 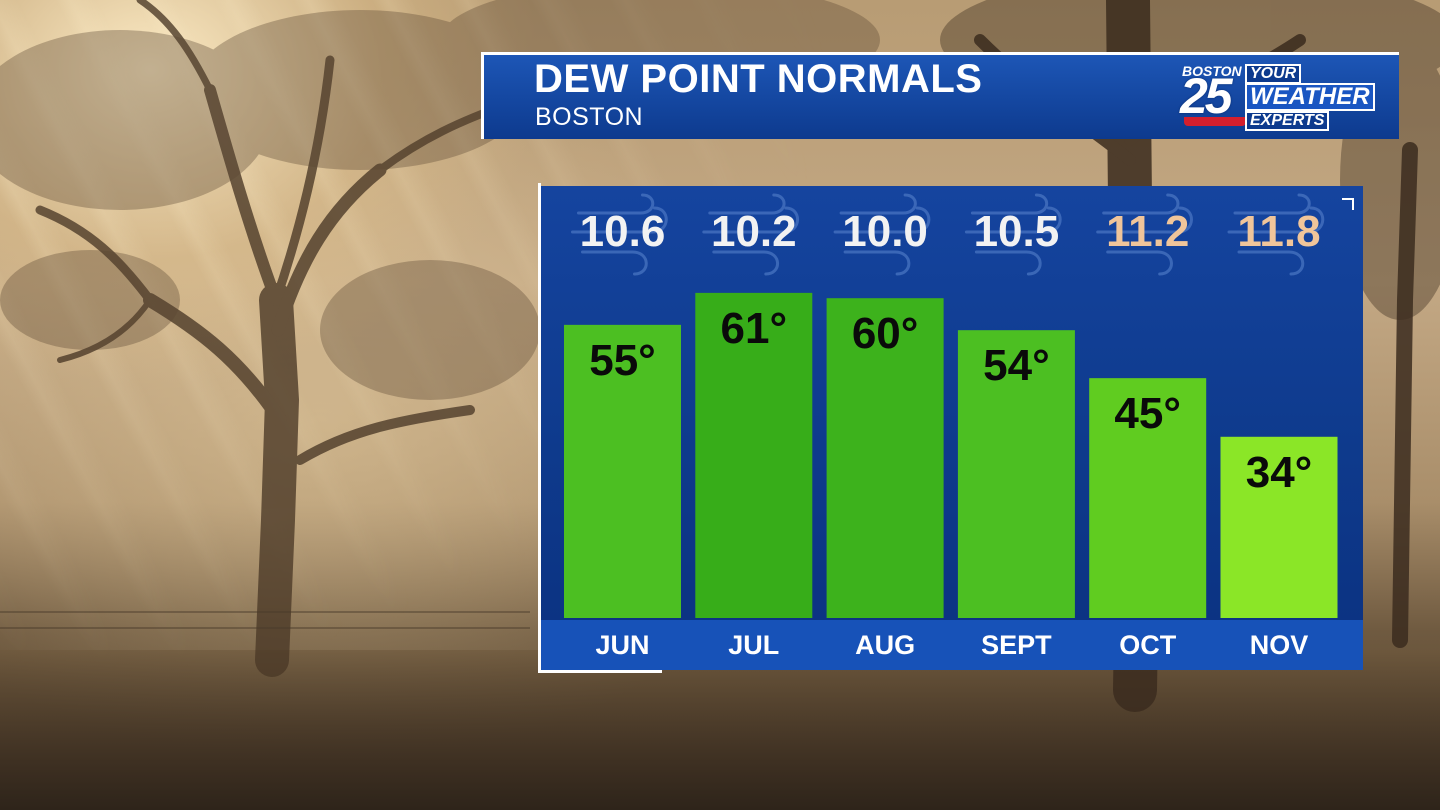 What do you see at coordinates (1206, 96) in the screenshot?
I see `logo-number: 25` at bounding box center [1206, 96].